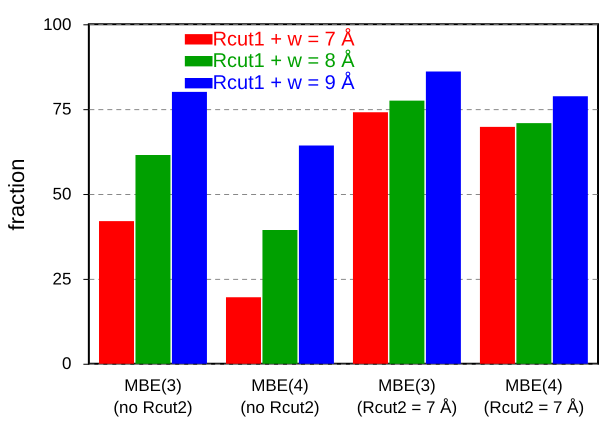  What do you see at coordinates (407, 397) in the screenshot?
I see `x-tick-label: MBE(3) (Rcut2 = 7 Å)` at bounding box center [407, 397].